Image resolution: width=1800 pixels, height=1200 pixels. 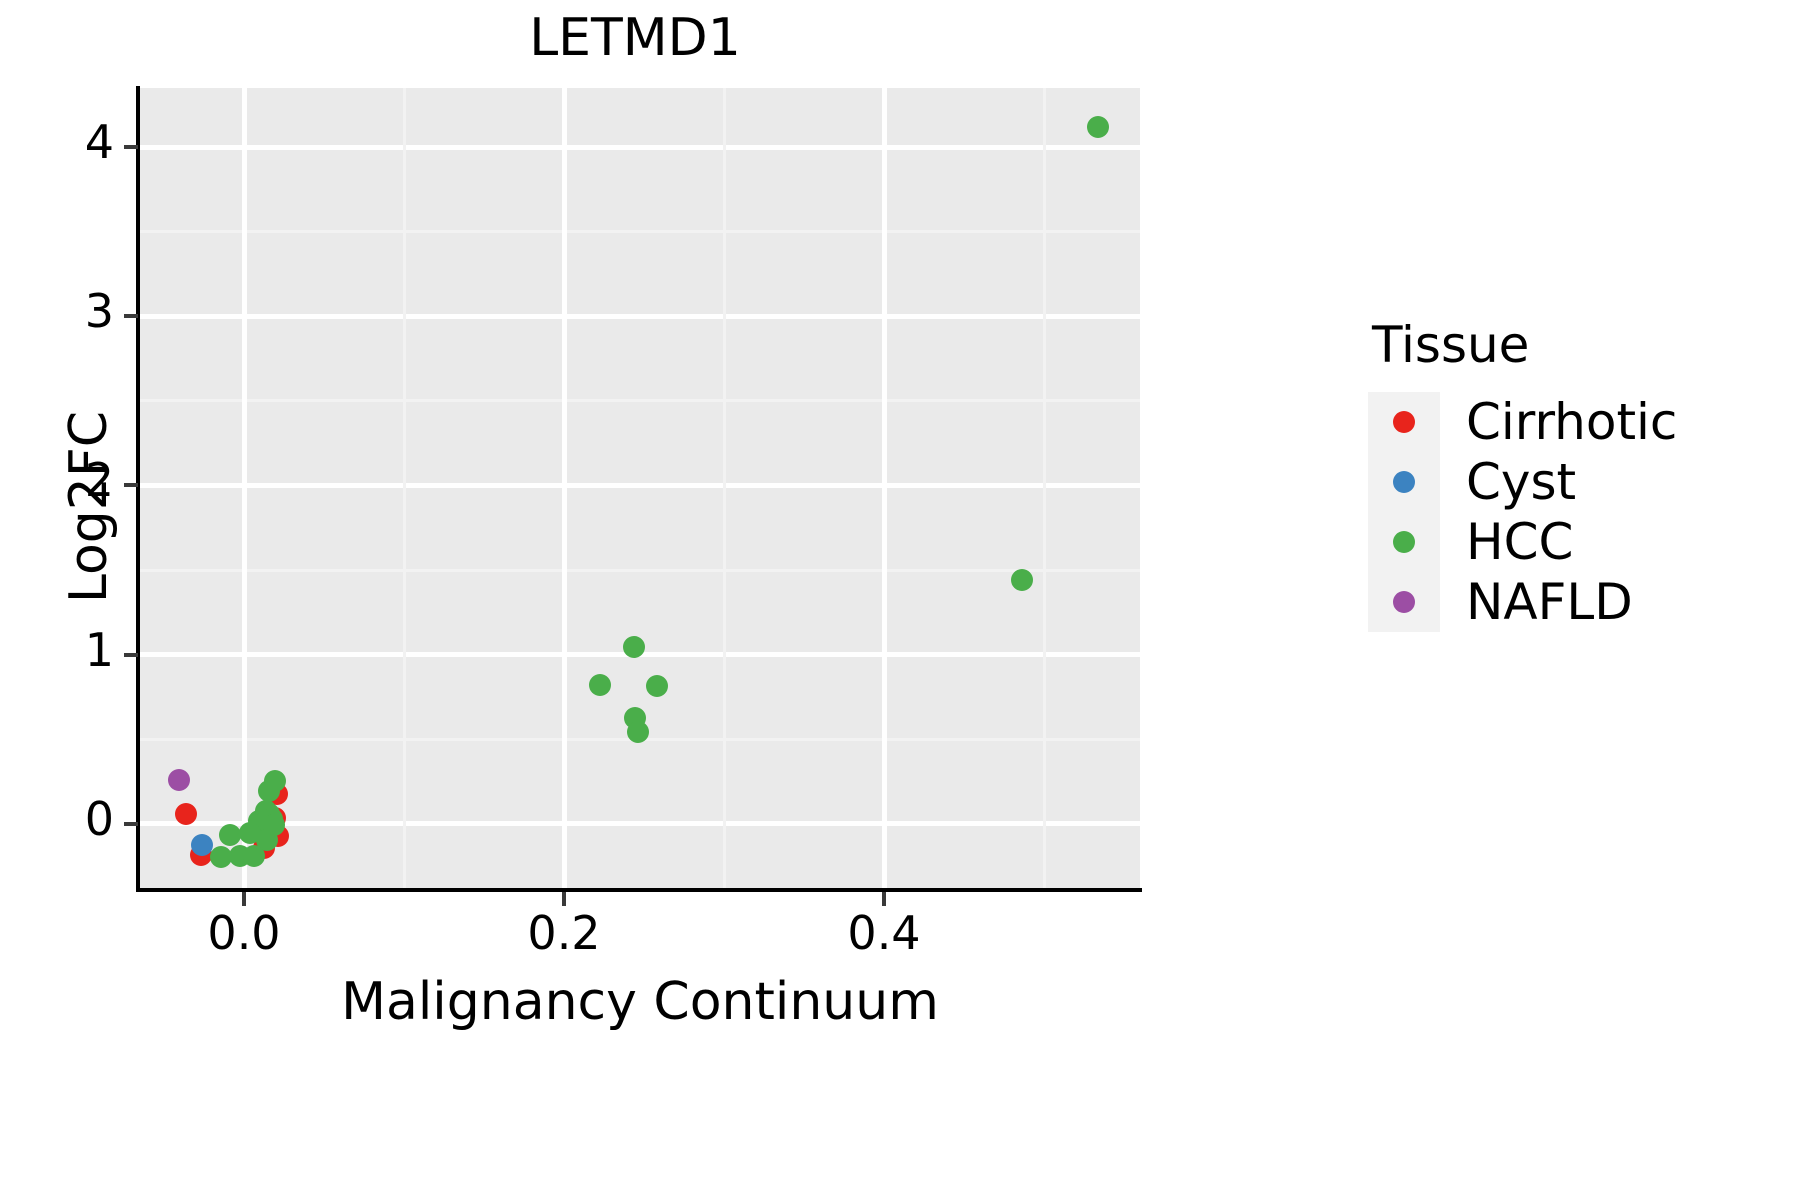 I want to click on legend-title: Tissue, so click(x=1451, y=345).